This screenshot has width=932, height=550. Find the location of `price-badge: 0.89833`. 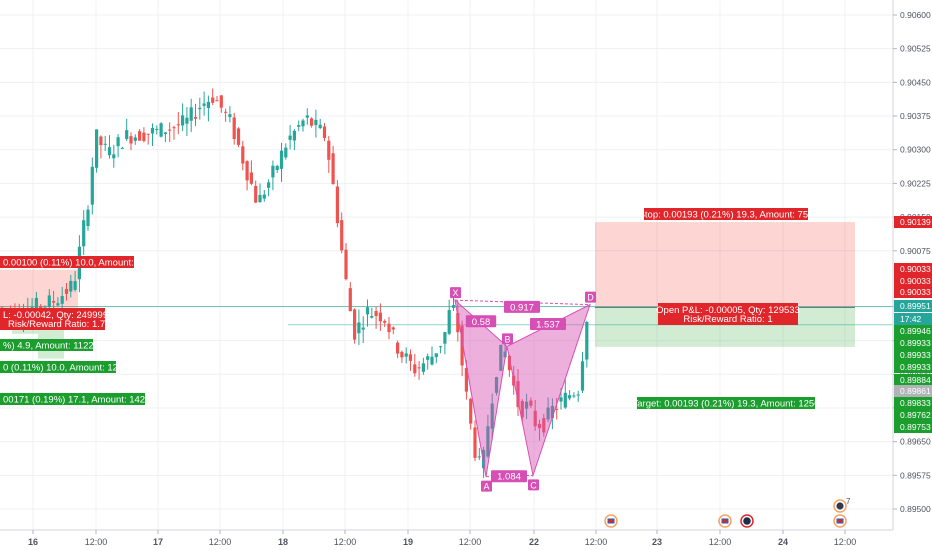

price-badge: 0.89833 is located at coordinates (913, 403).